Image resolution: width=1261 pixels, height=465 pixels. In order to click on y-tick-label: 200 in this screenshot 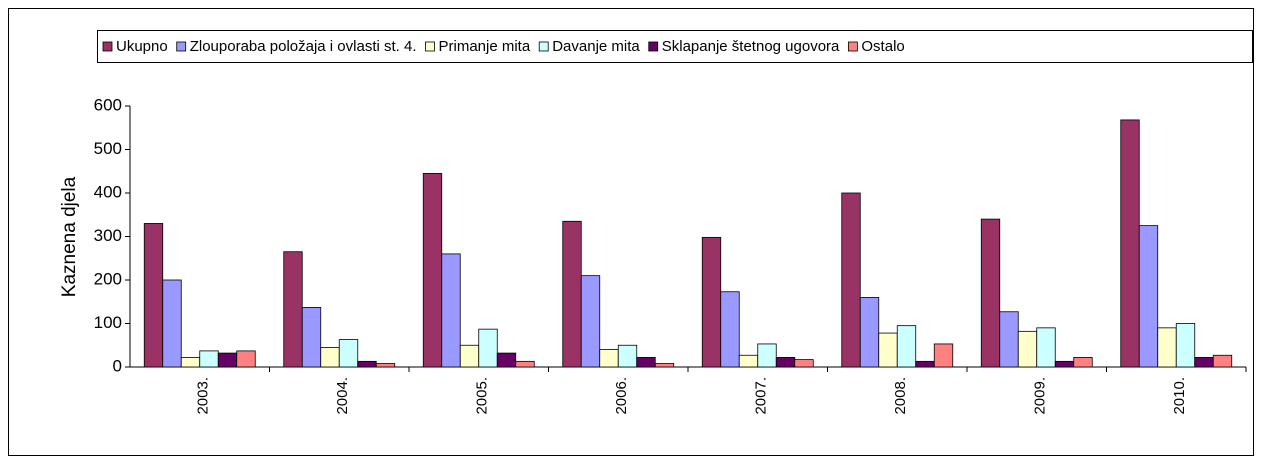, I will do `click(108, 278)`.